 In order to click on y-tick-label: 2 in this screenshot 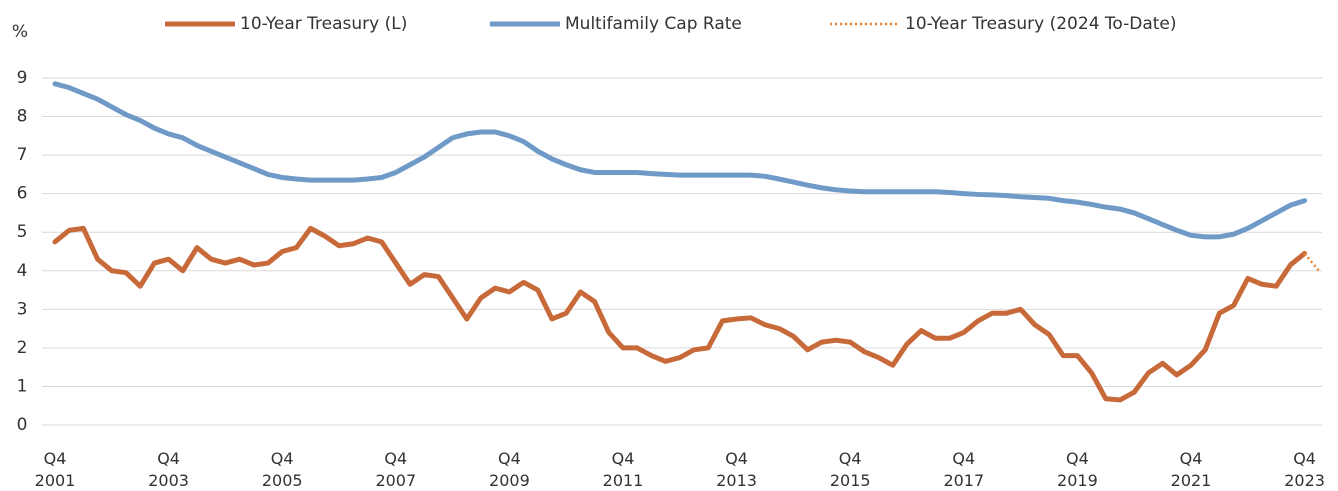, I will do `click(22, 348)`.